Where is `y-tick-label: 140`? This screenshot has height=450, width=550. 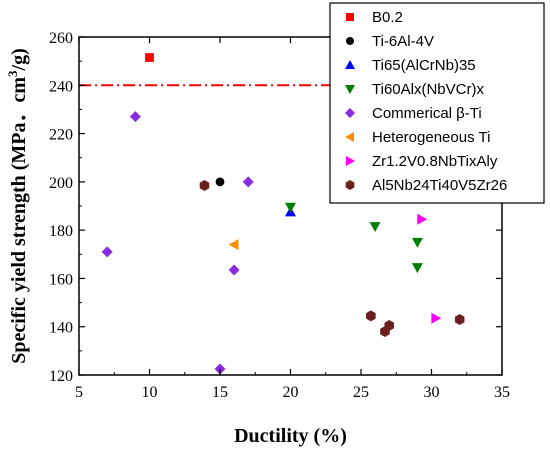
y-tick-label: 140 is located at coordinates (61, 328).